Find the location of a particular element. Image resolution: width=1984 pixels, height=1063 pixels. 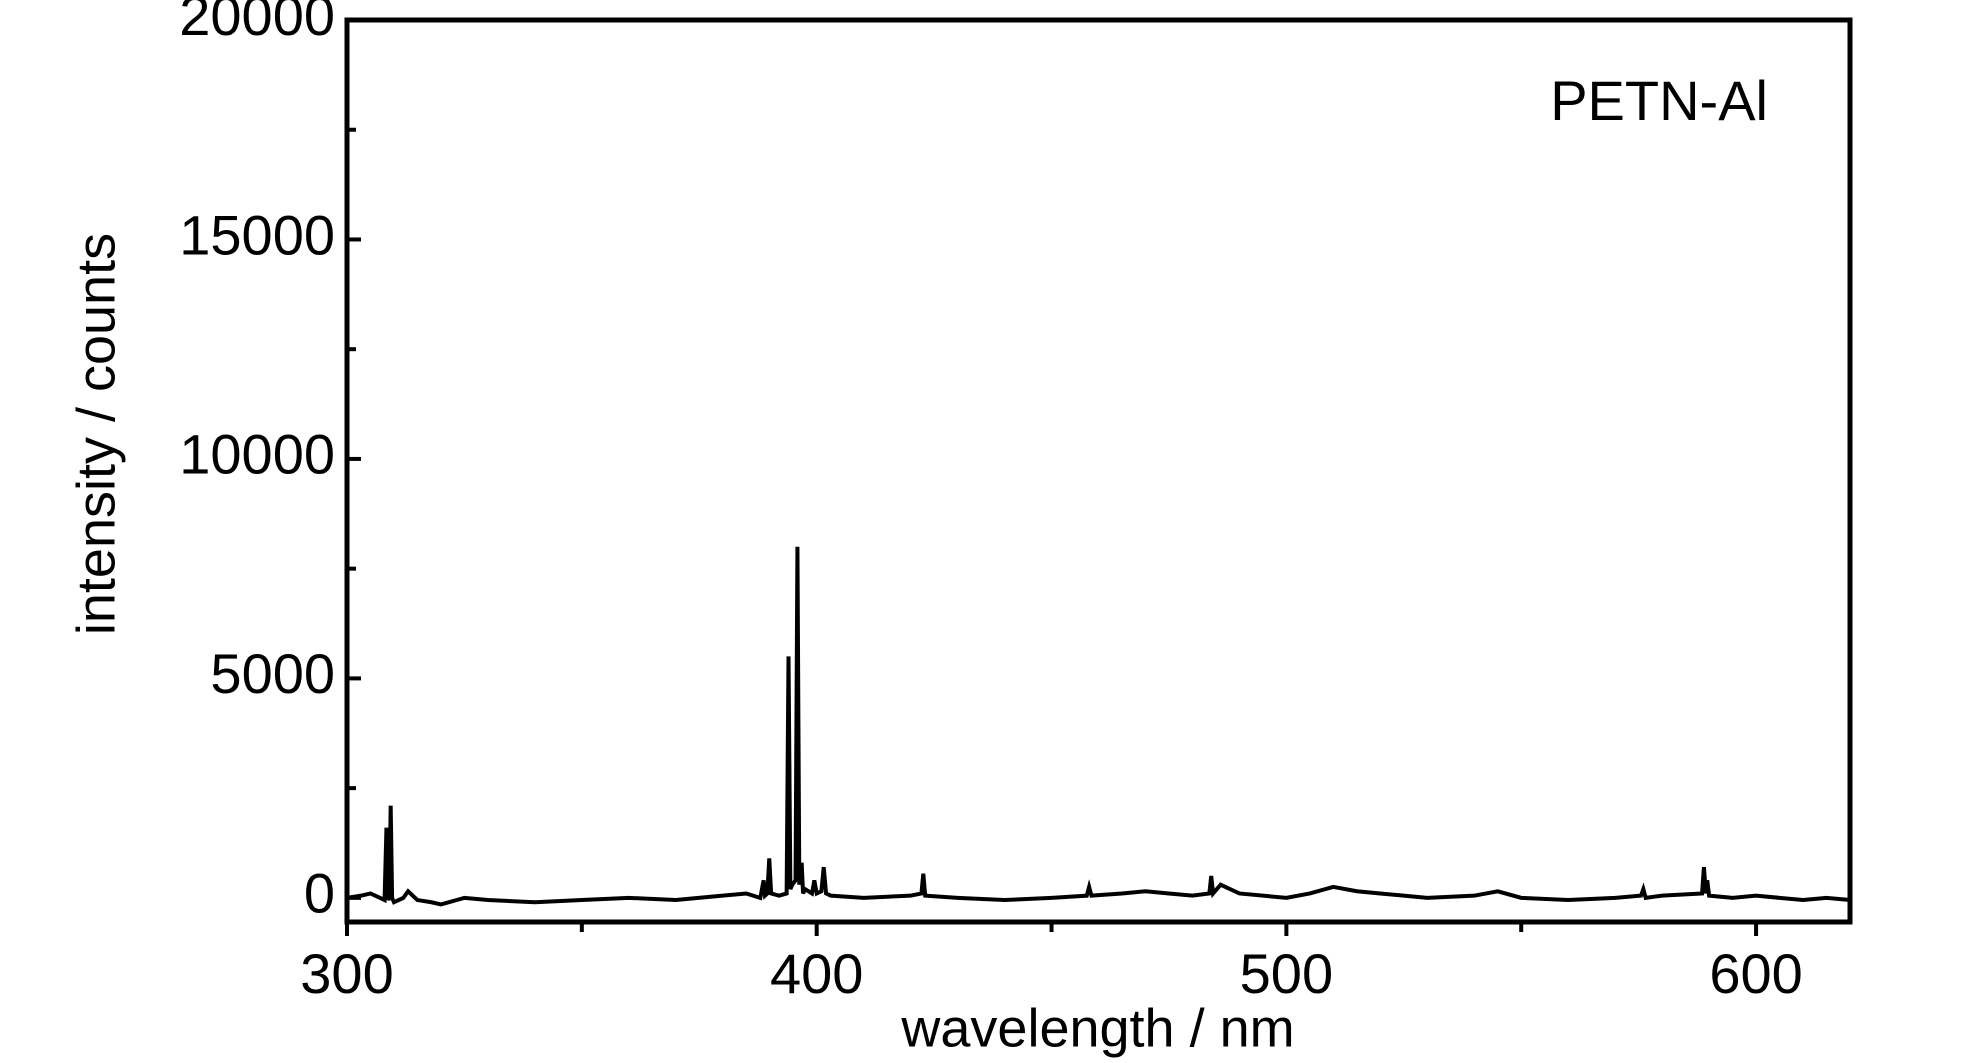

x-tick-label: 500 is located at coordinates (1286, 973).